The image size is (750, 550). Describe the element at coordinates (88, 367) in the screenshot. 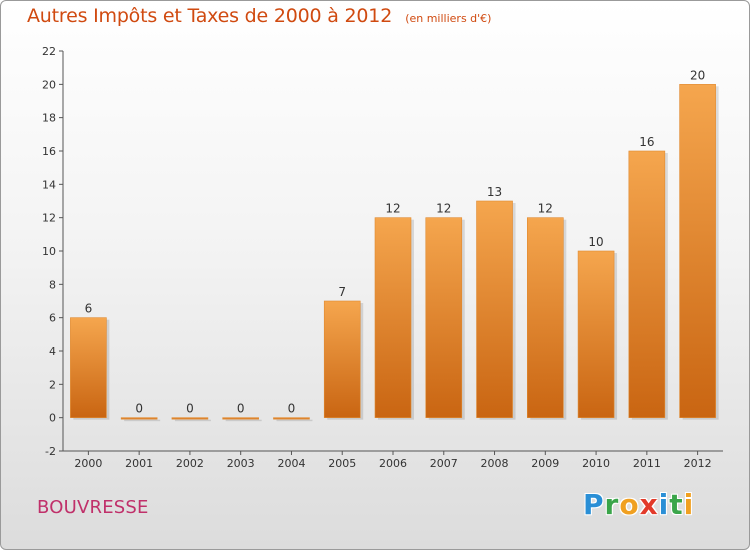

I see `bar-2000` at that location.